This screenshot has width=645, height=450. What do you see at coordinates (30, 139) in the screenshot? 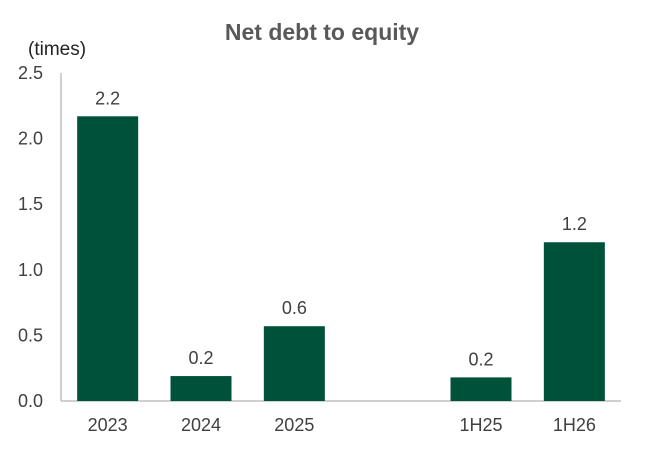
I see `y-tick-label: 2.0` at bounding box center [30, 139].